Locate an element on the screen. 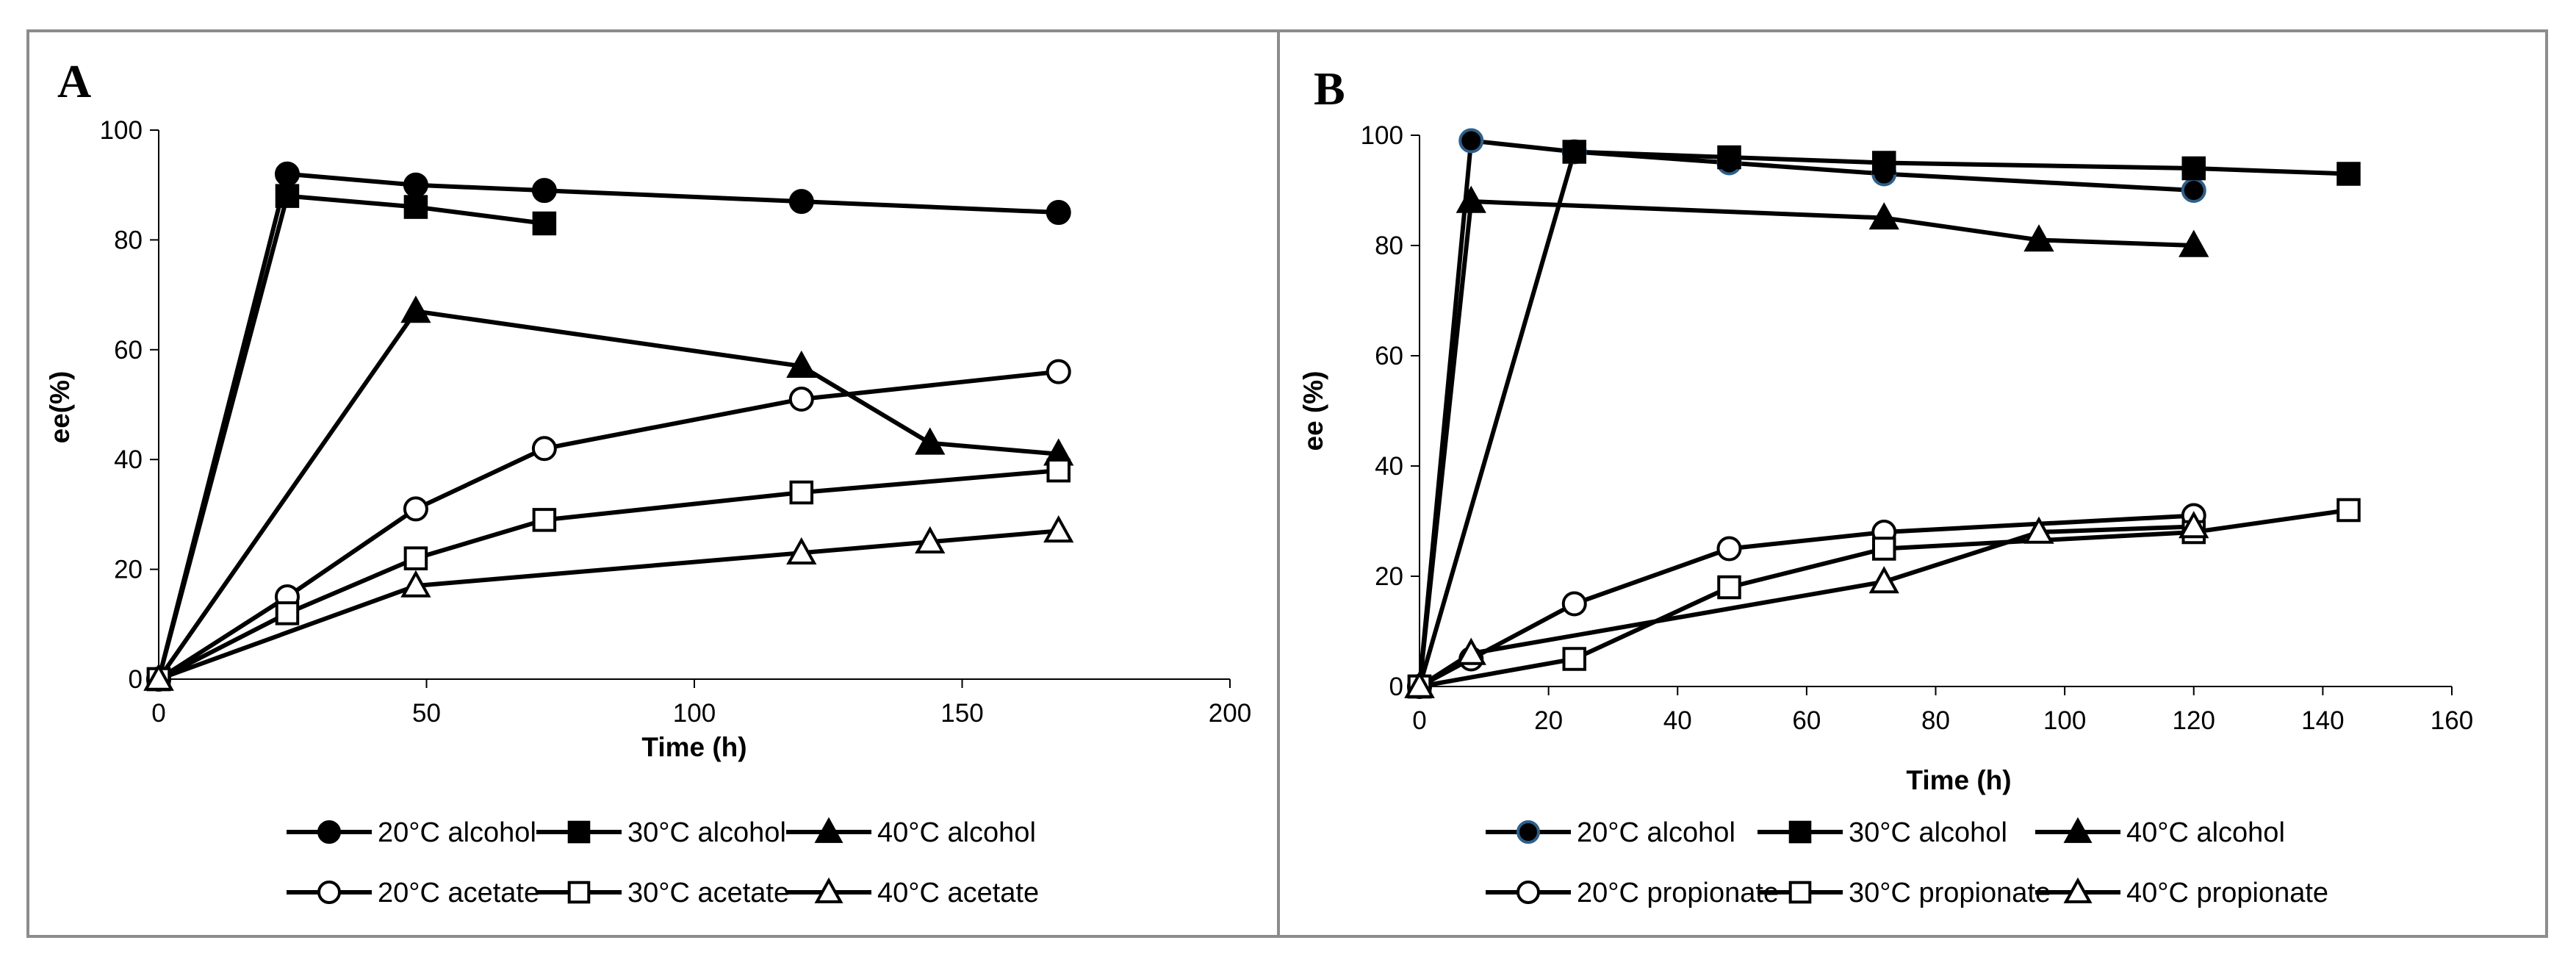 This screenshot has height=968, width=2576. chart-b-legend-marker-20c-alcohol is located at coordinates (1529, 832).